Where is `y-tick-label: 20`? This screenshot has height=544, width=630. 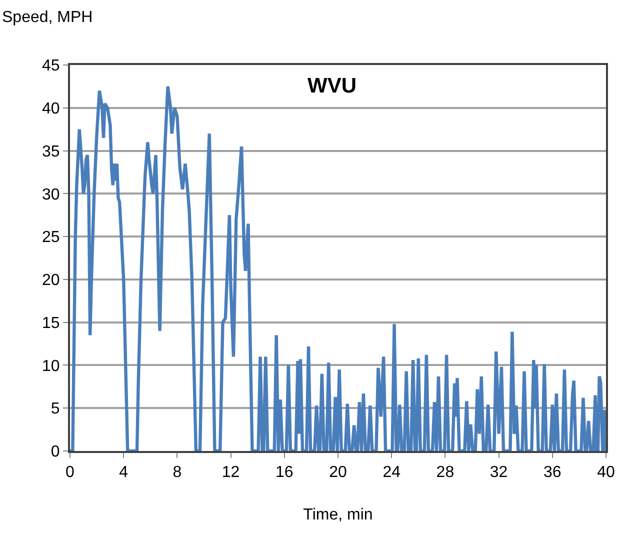
y-tick-label: 20 is located at coordinates (51, 281).